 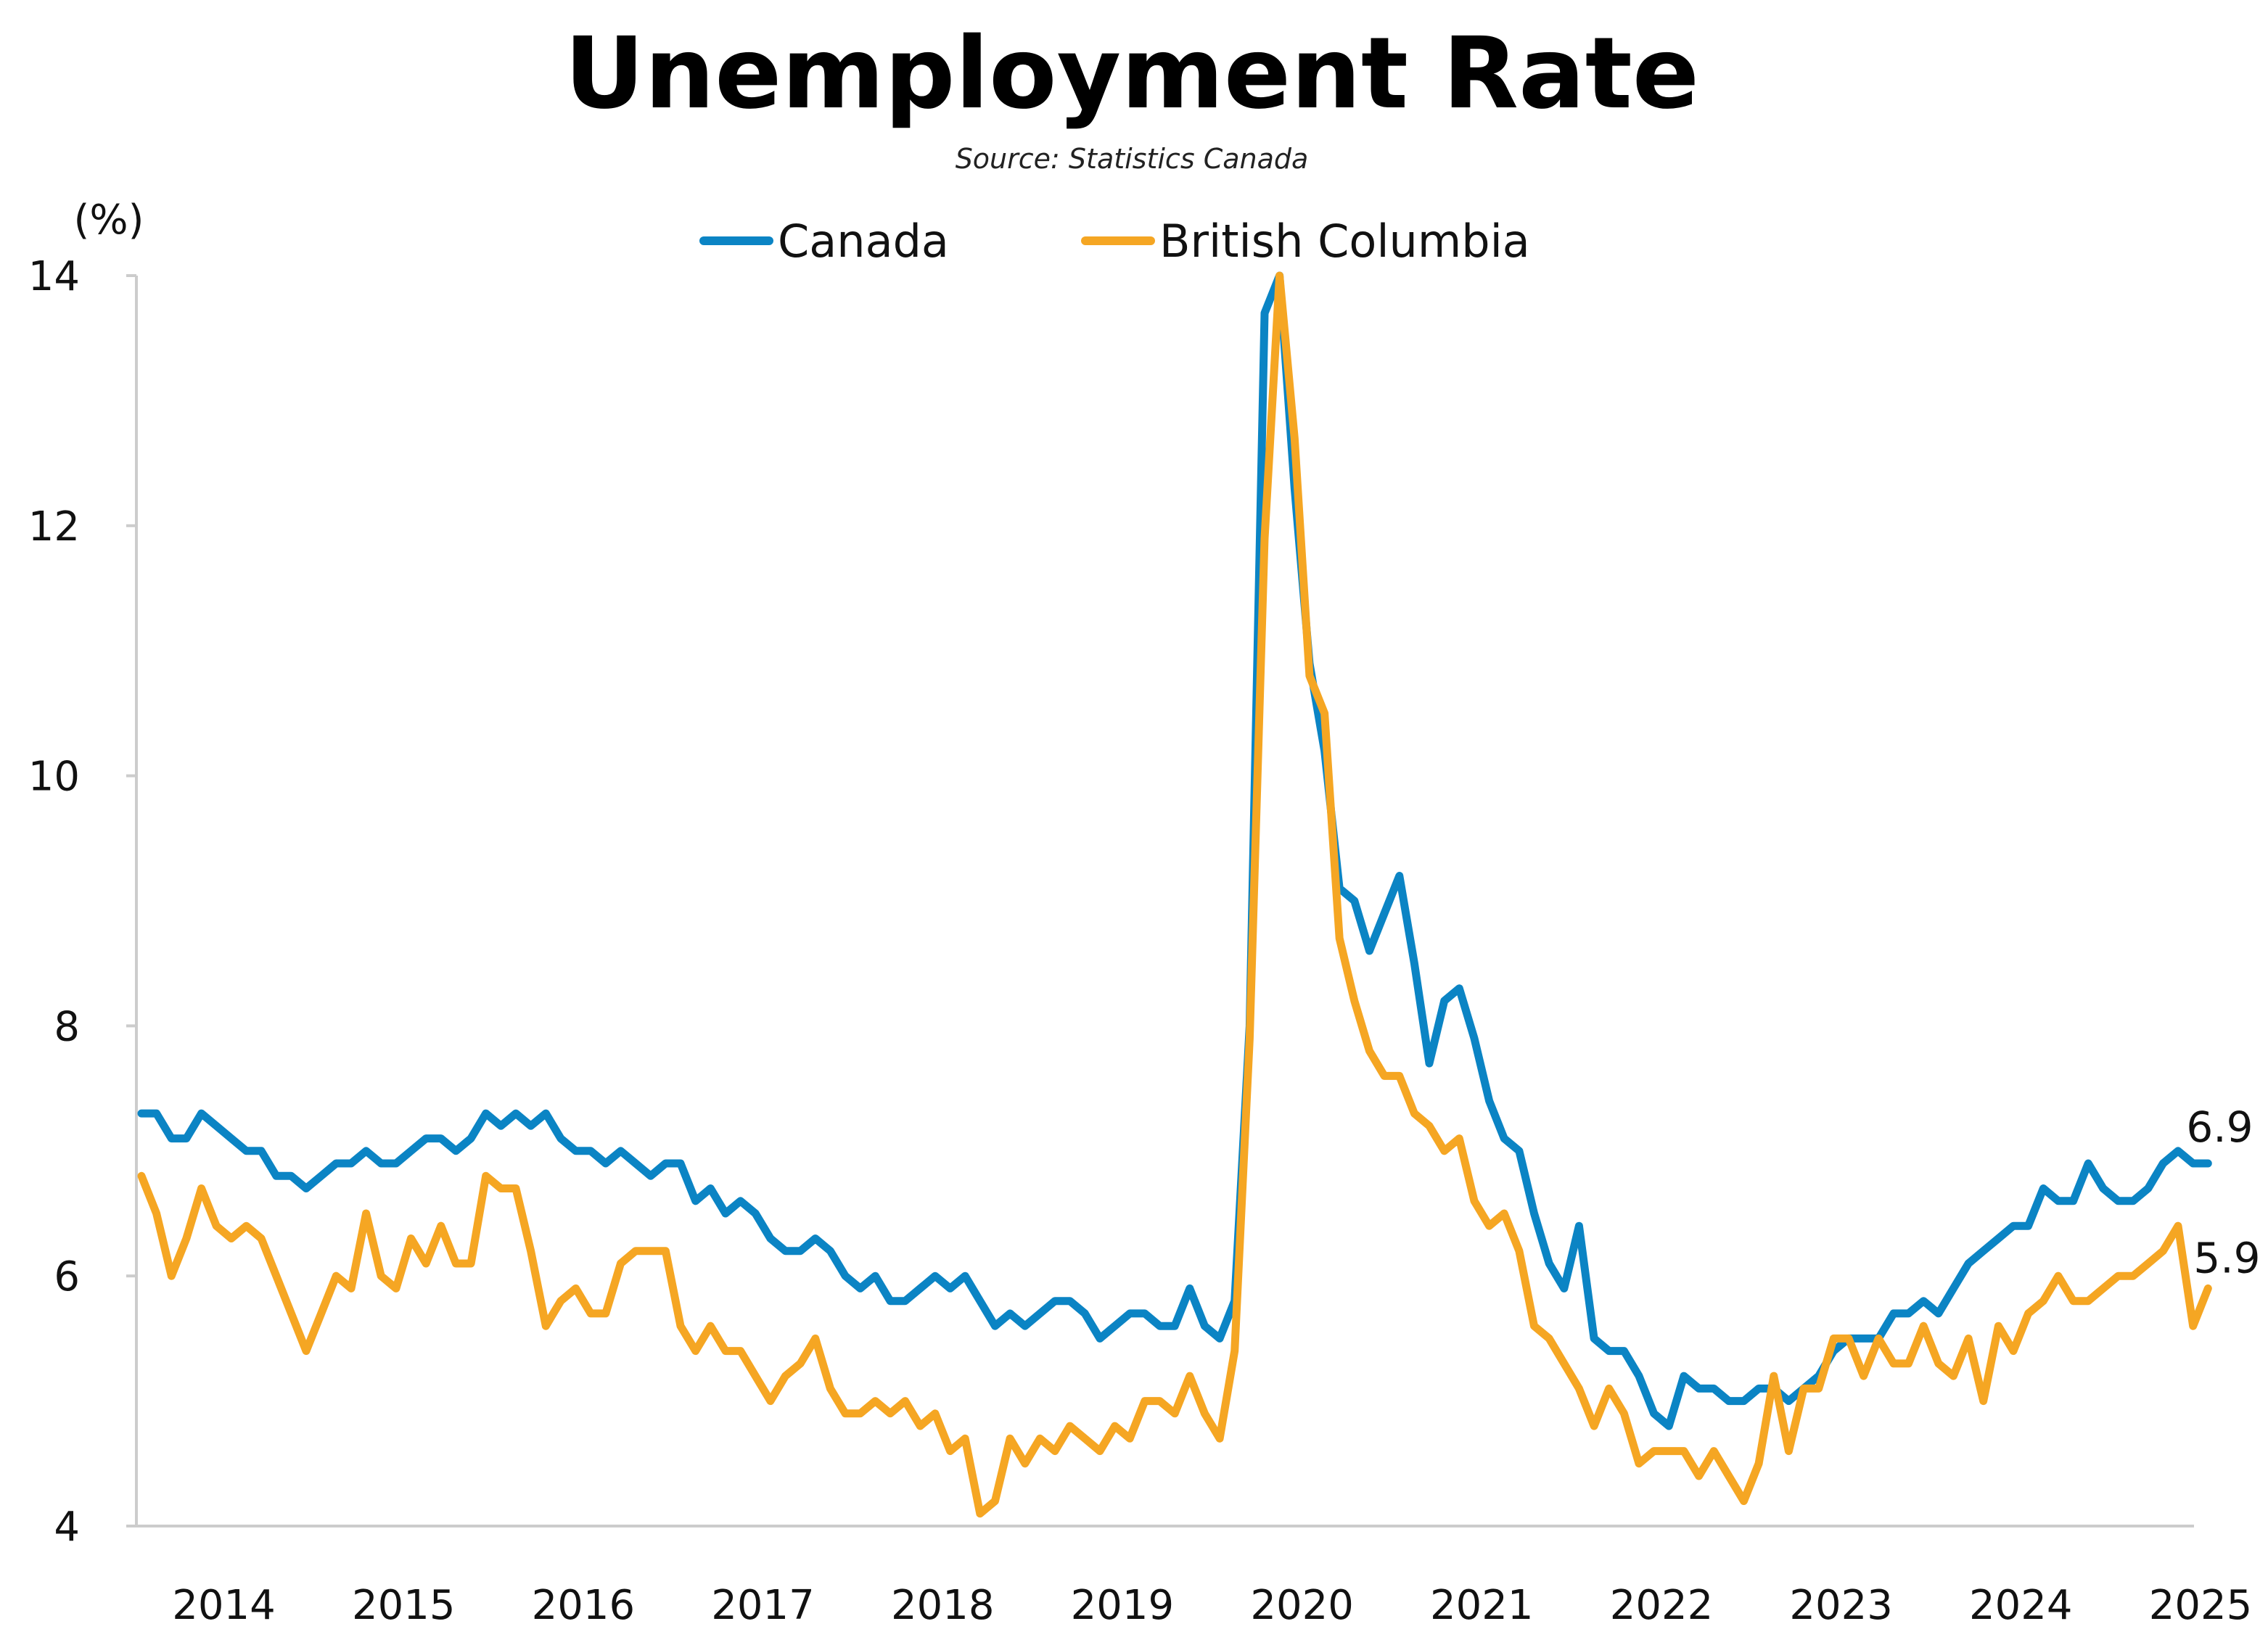 I want to click on x-tick-label: 2018, so click(x=943, y=1605).